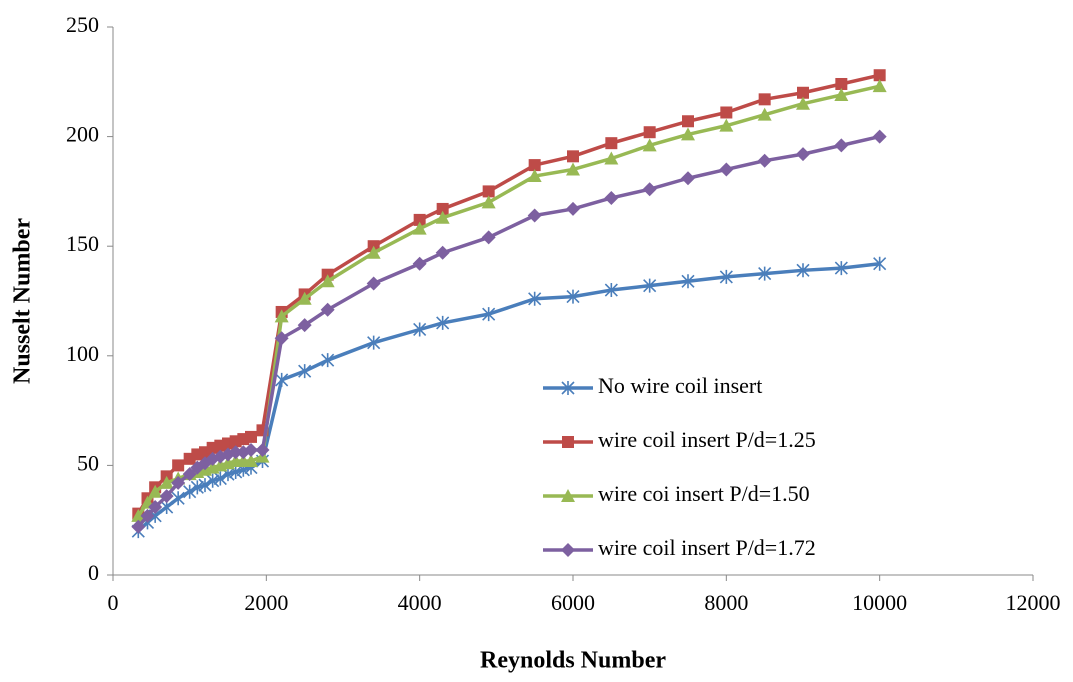 This screenshot has width=1073, height=682. I want to click on y-tick-label: 200, so click(82, 134).